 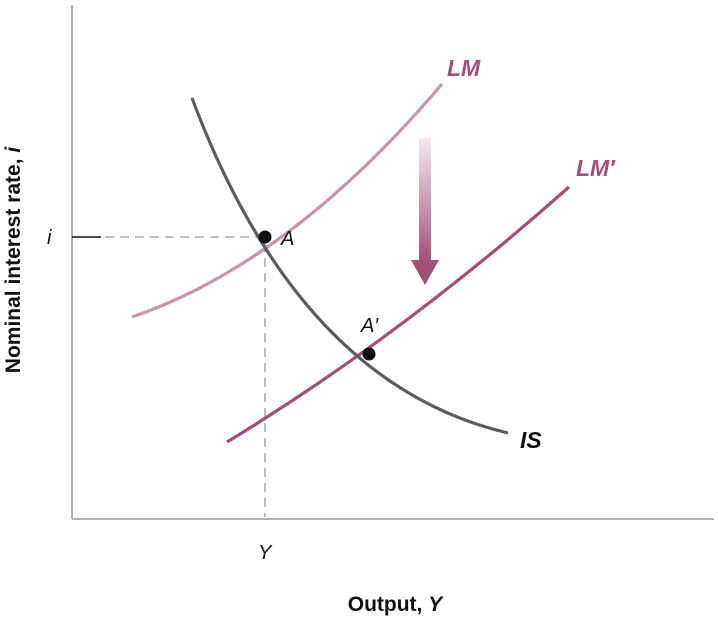 I want to click on shift-arrow-head, so click(x=425, y=272).